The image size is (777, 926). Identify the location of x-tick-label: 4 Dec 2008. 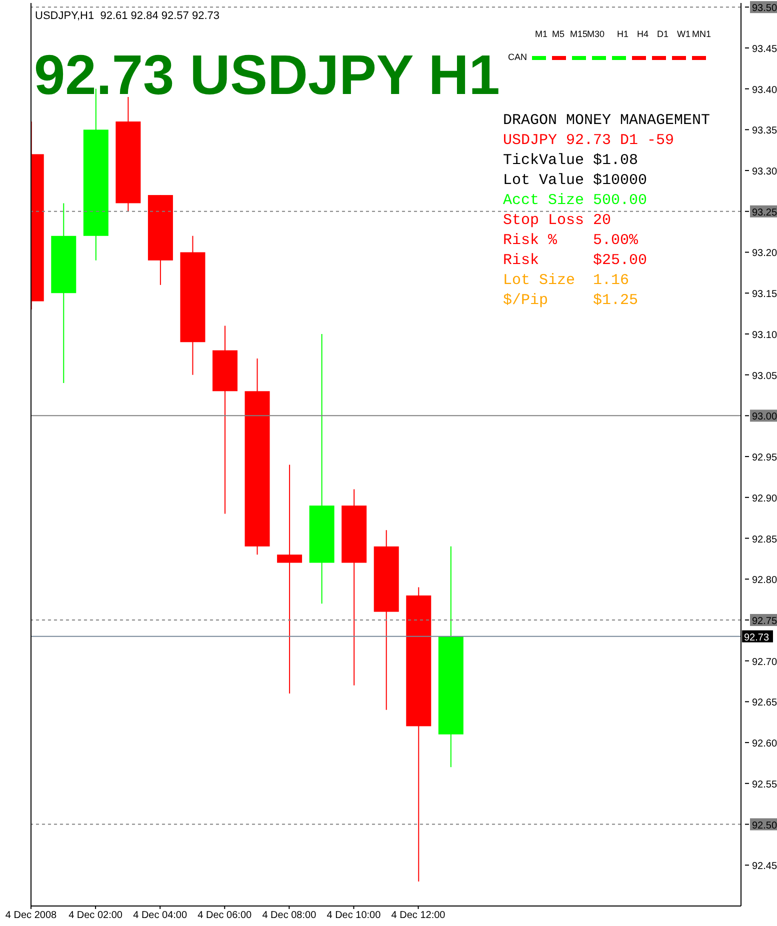
(31, 916).